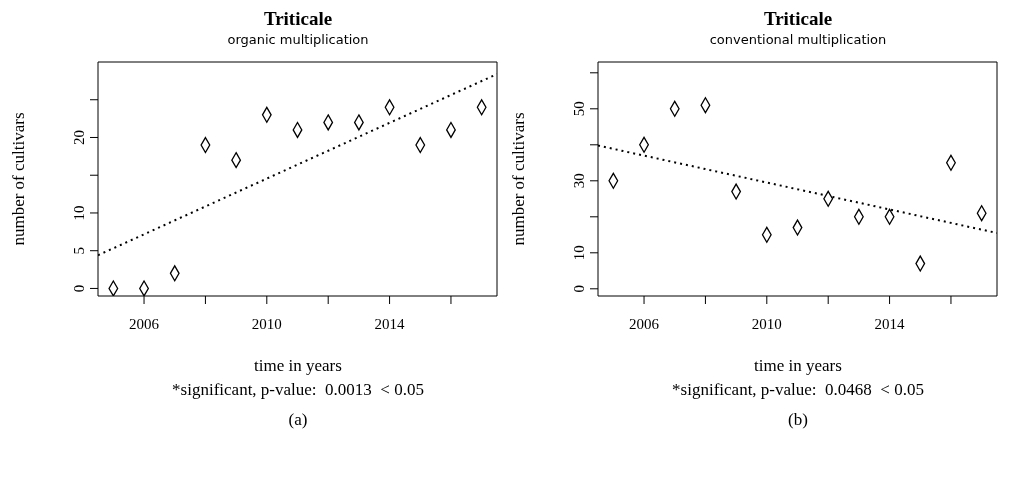 This screenshot has height=487, width=1020. Describe the element at coordinates (798, 39) in the screenshot. I see `chart-subtitle: conventional multiplication` at that location.